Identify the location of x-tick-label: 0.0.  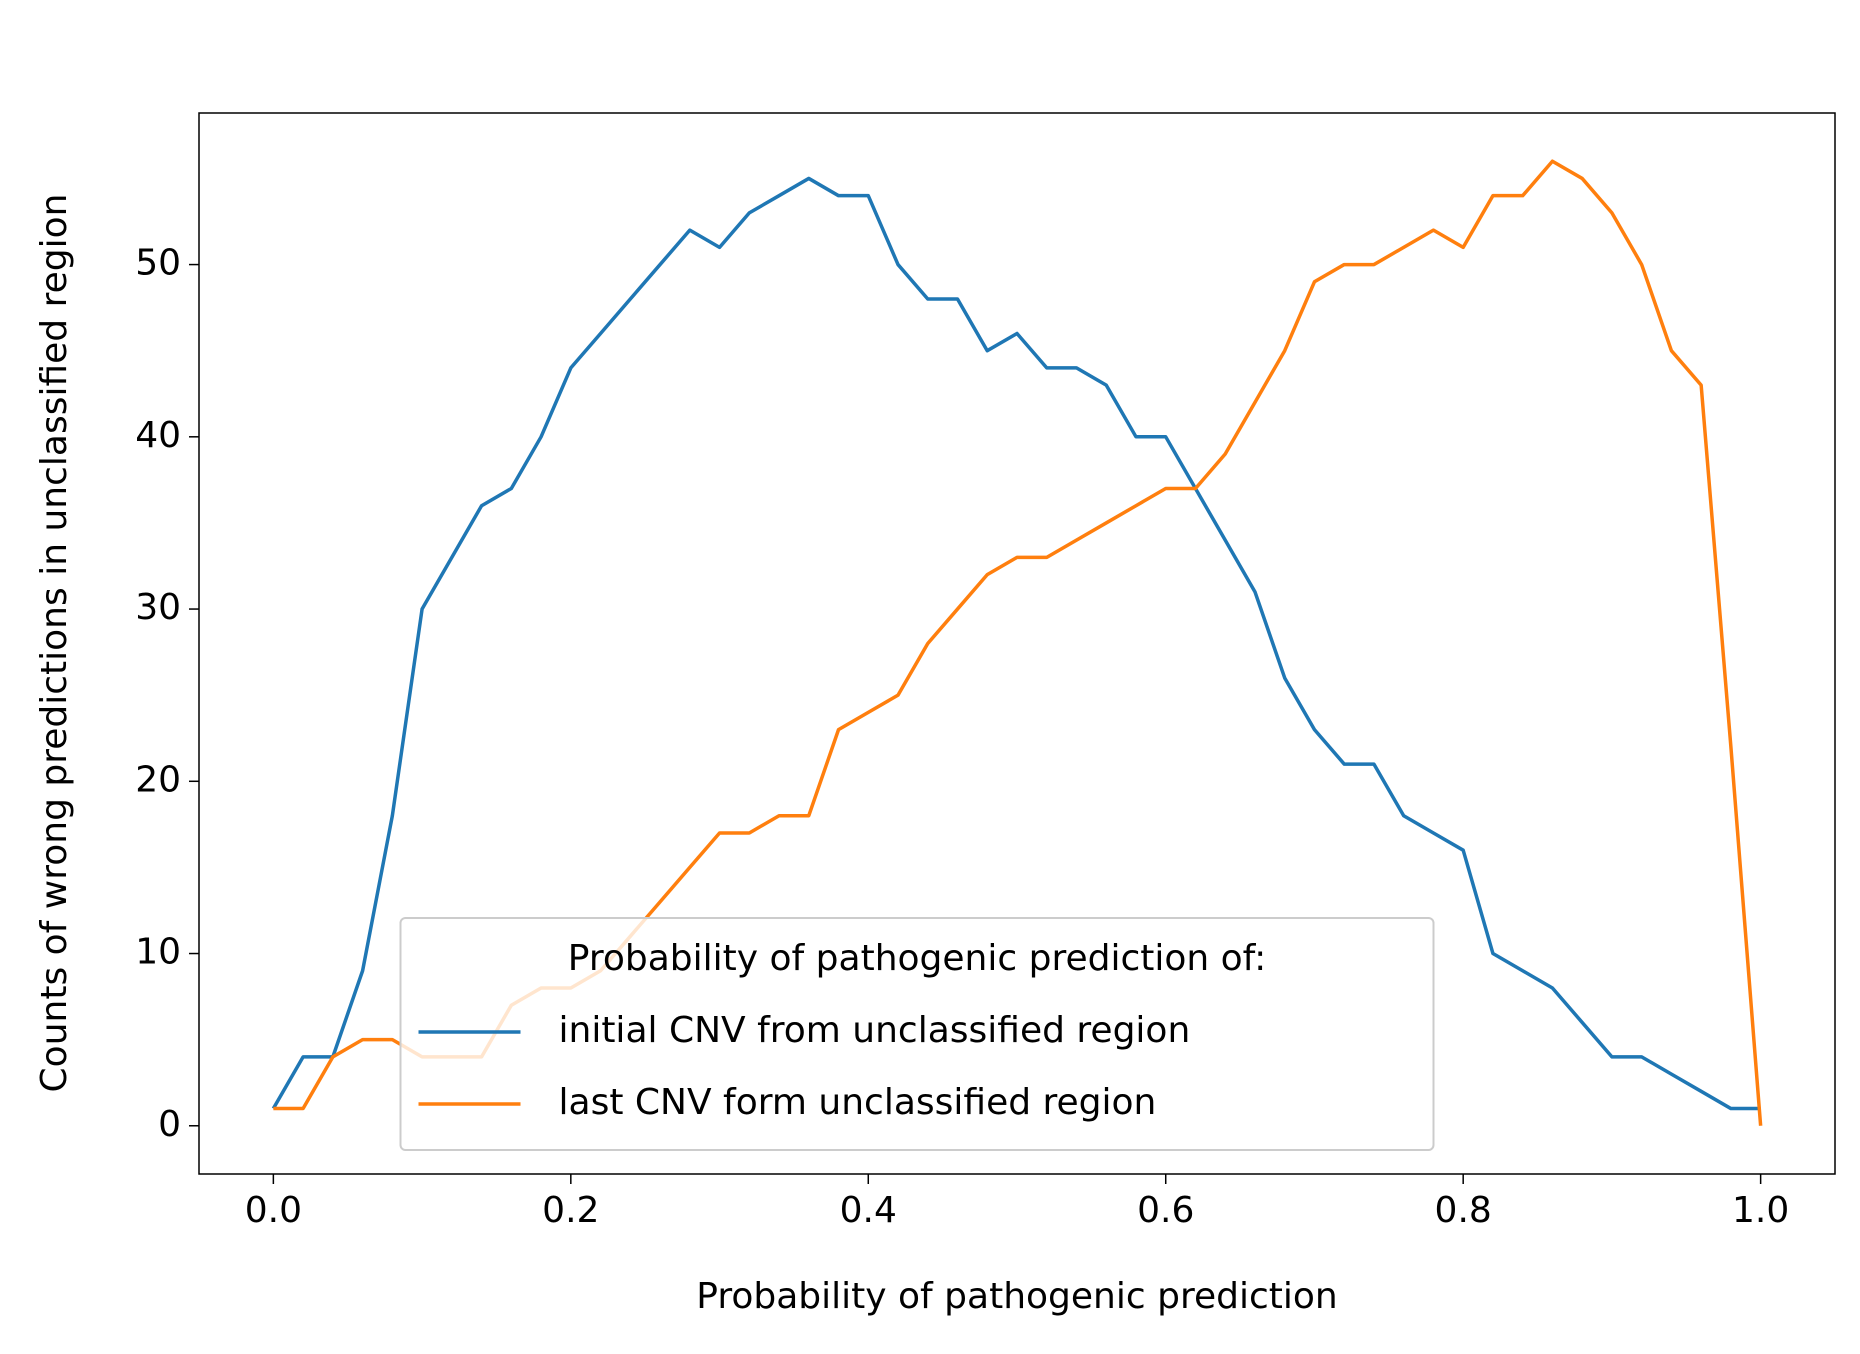
(273, 1210).